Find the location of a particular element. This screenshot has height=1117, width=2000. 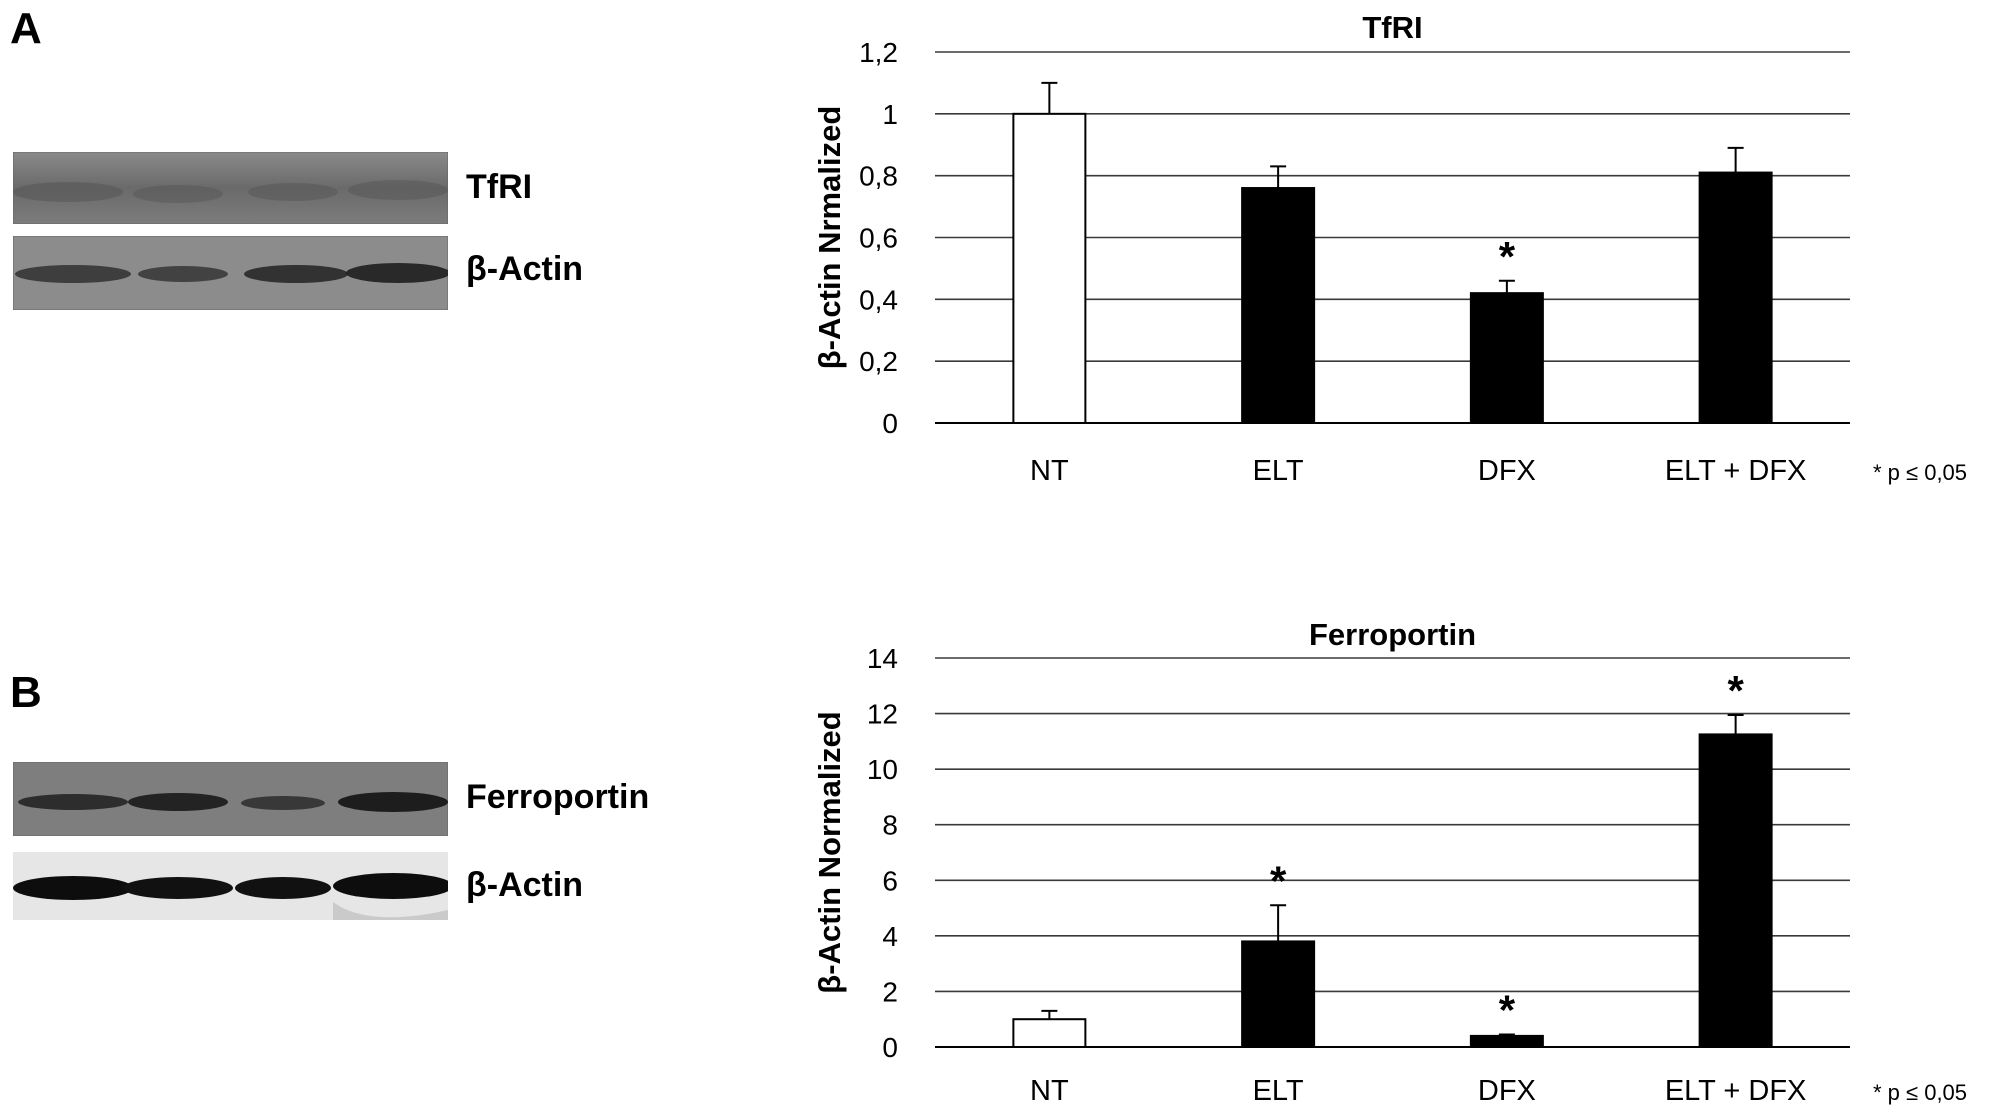

y-tick-label: 6 is located at coordinates (890, 880).